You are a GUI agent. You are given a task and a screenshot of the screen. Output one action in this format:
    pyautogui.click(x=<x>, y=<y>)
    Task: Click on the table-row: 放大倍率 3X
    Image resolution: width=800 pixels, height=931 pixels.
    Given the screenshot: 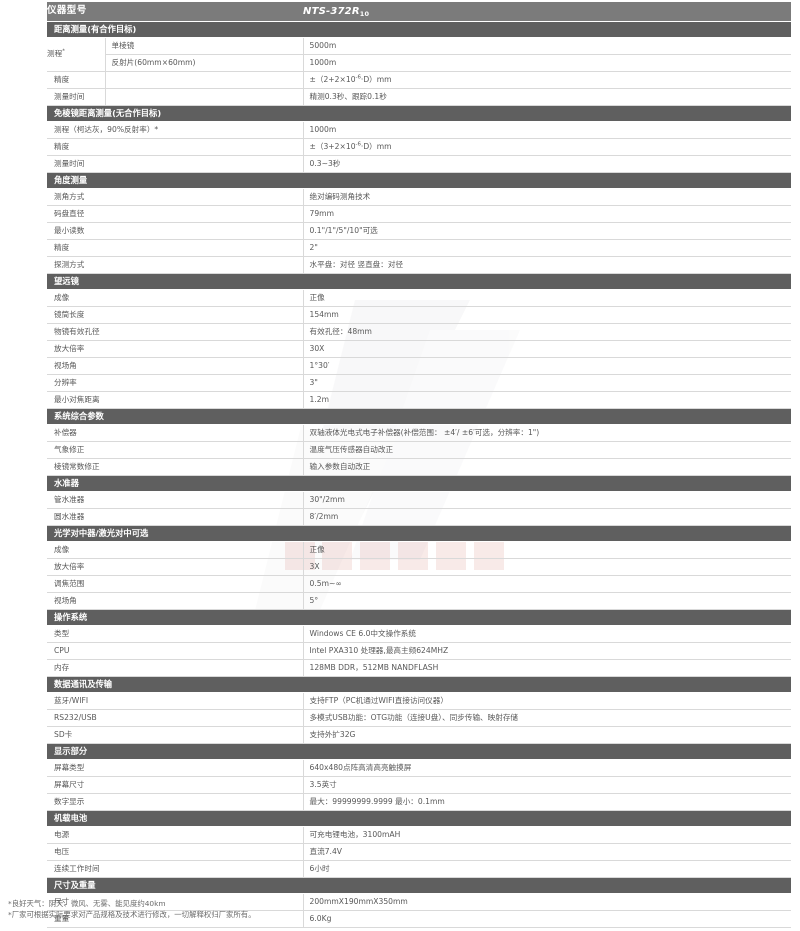 What is the action you would take?
    pyautogui.click(x=419, y=567)
    